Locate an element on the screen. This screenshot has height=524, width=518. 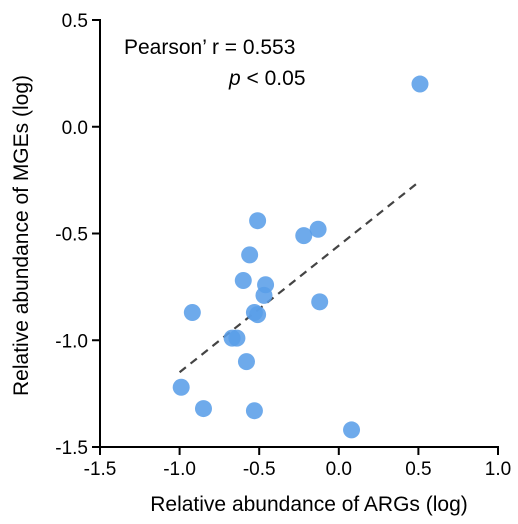
pearson-annotation: Pearson’ r = 0.553 is located at coordinates (209, 47).